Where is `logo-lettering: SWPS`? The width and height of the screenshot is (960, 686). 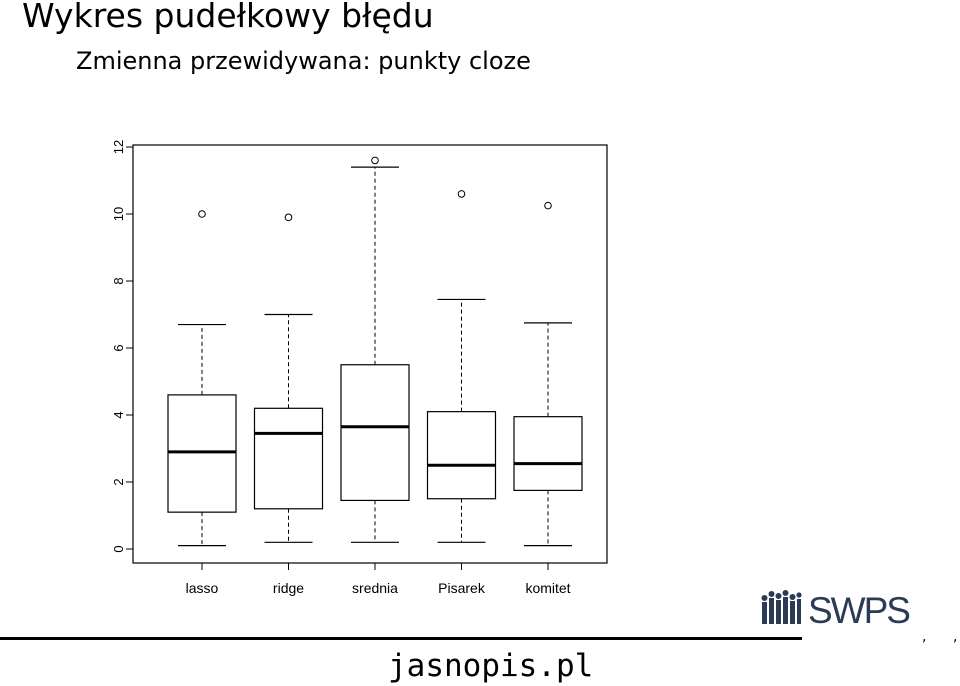 logo-lettering: SWPS is located at coordinates (858, 609).